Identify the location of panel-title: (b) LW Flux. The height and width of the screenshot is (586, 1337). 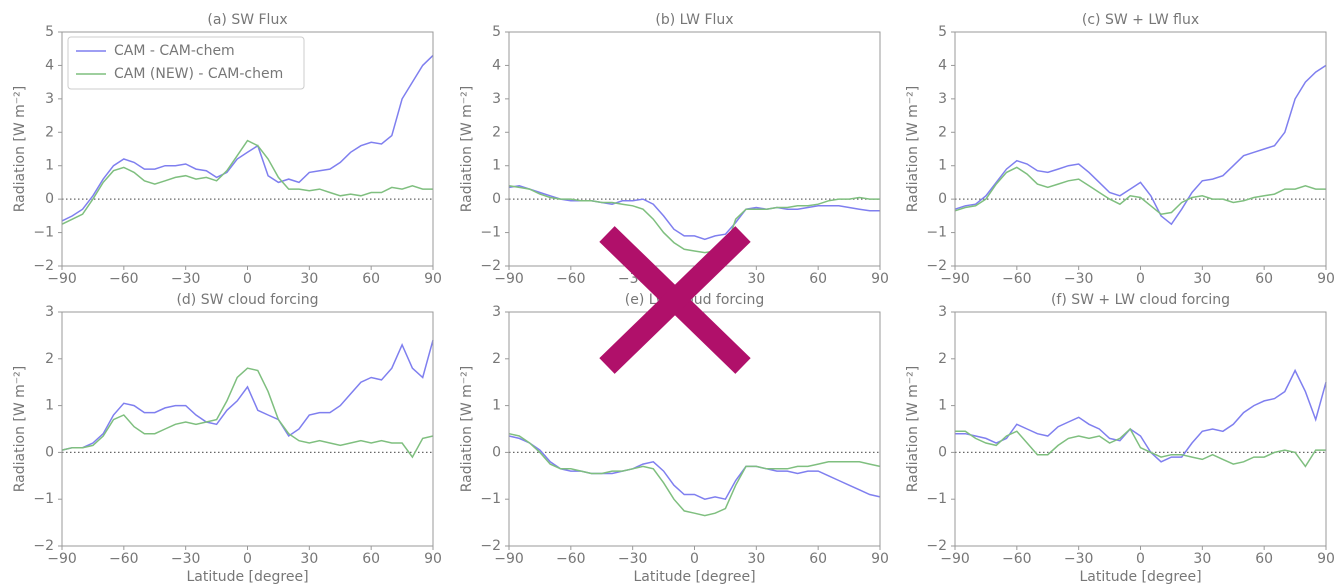
(694, 20).